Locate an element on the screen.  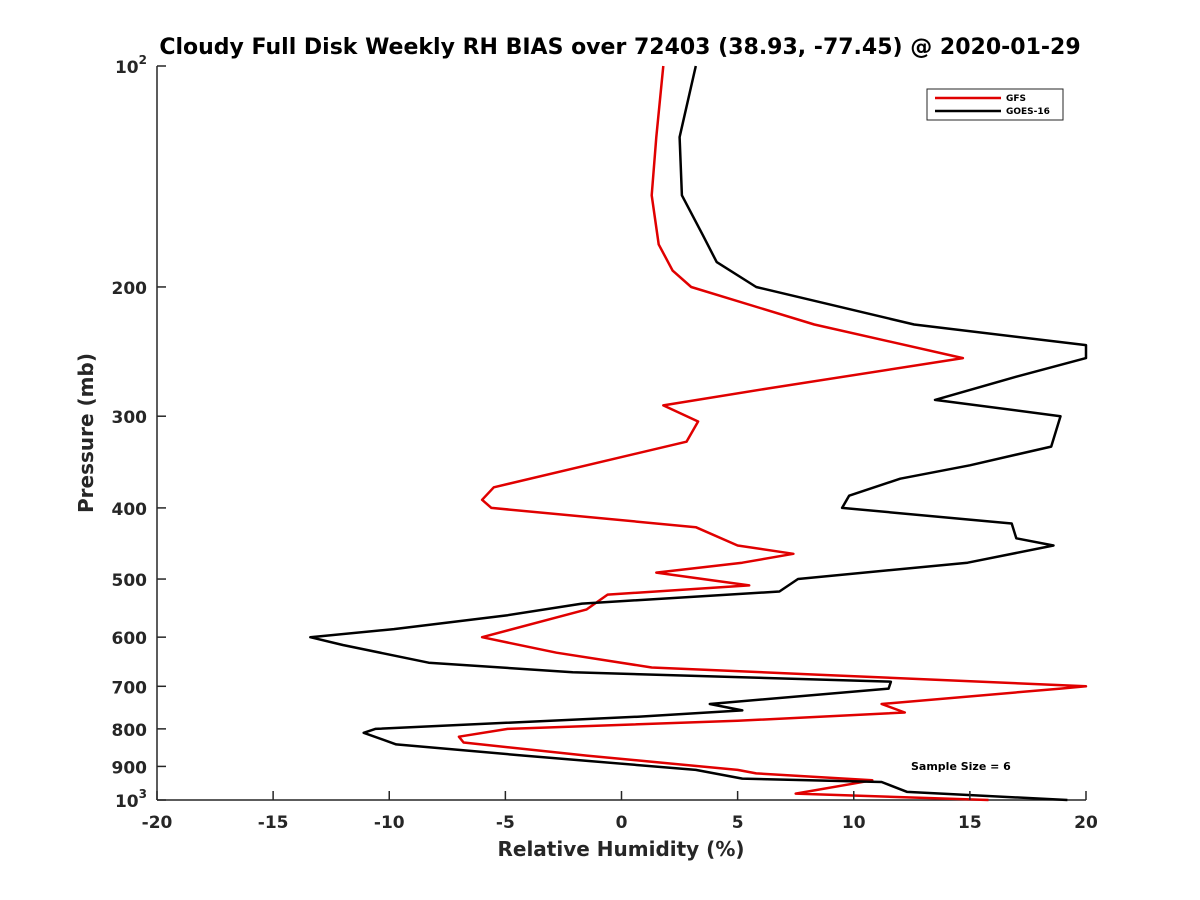
y-axis-ticks: 10² 200 300 400 500 600 700 800 900 10³ is located at coordinates (139, 432).